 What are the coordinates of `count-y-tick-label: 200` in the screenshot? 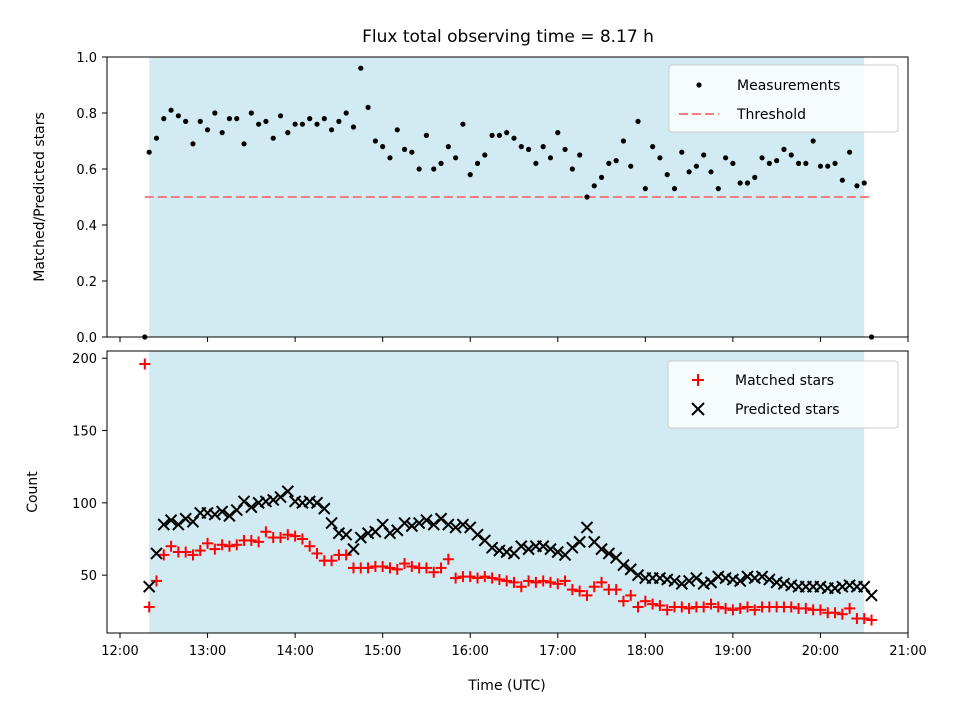 It's located at (84, 359).